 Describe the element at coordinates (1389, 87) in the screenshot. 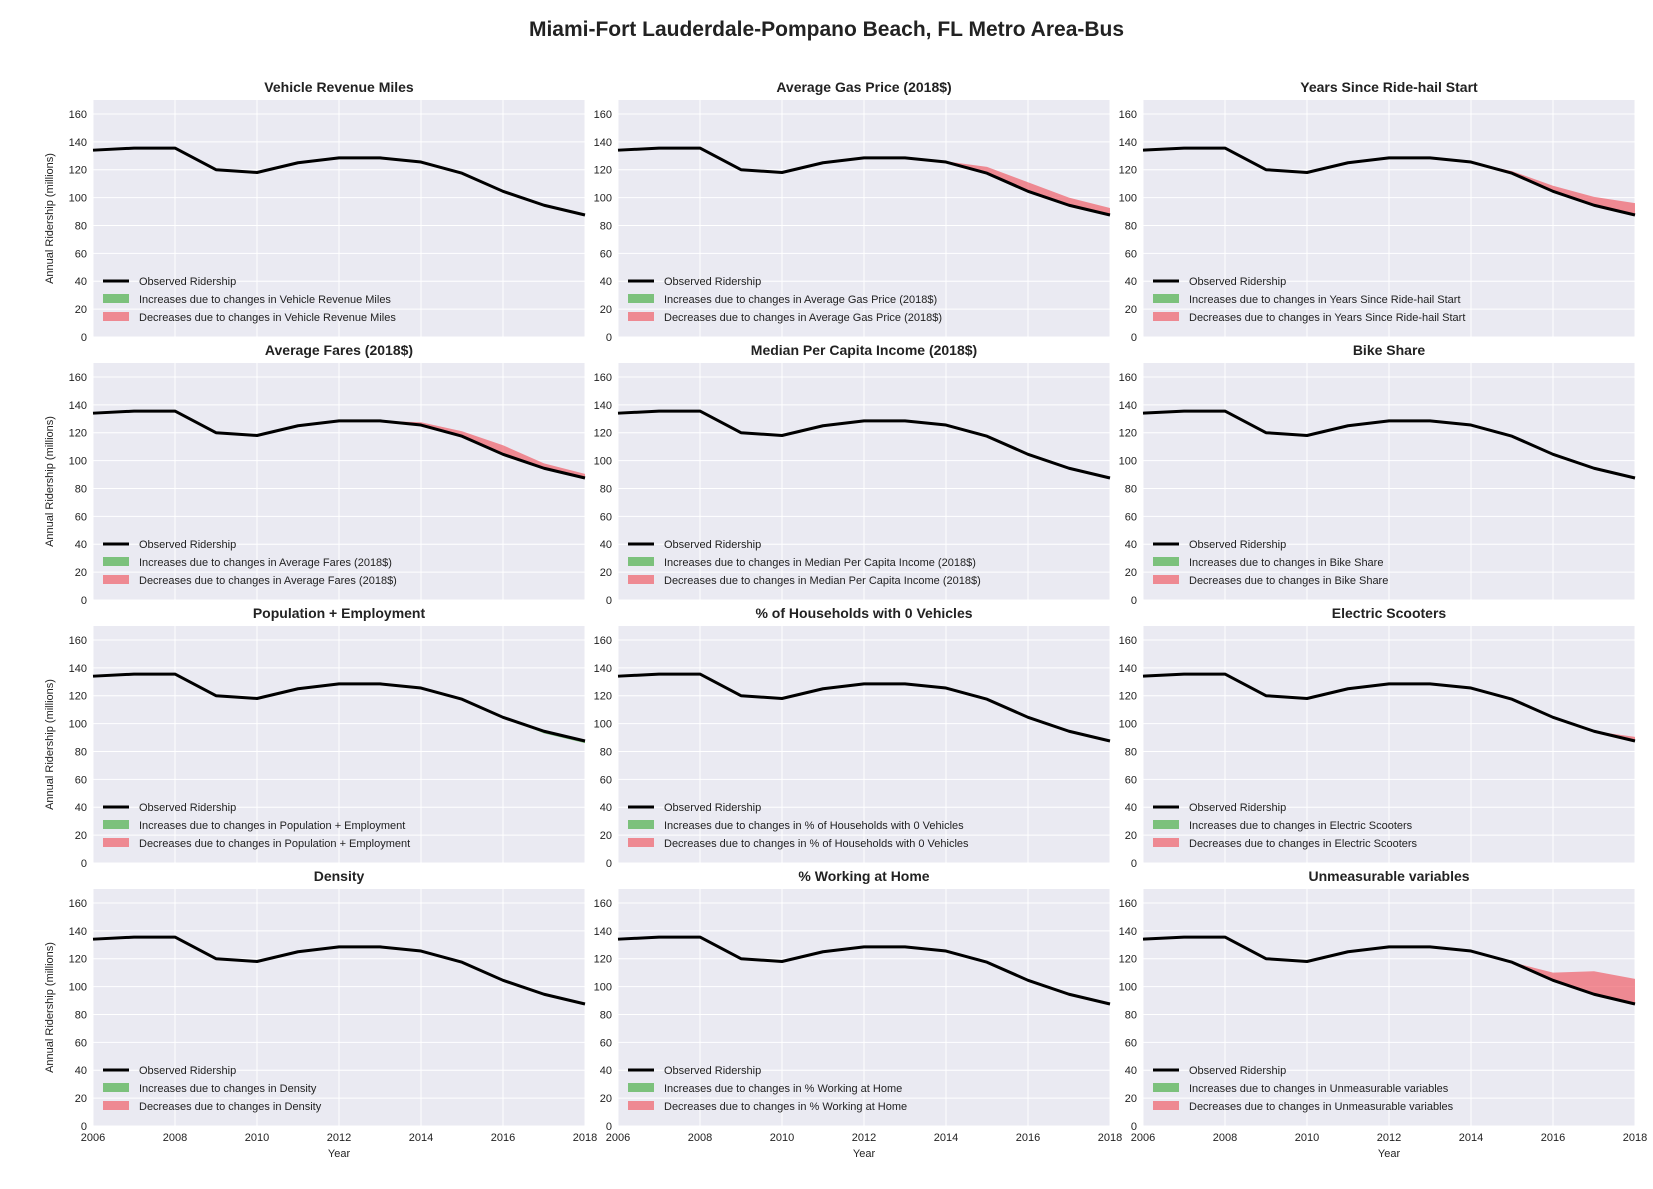

I see `subplot-title: Years Since Ride-hail Start` at that location.